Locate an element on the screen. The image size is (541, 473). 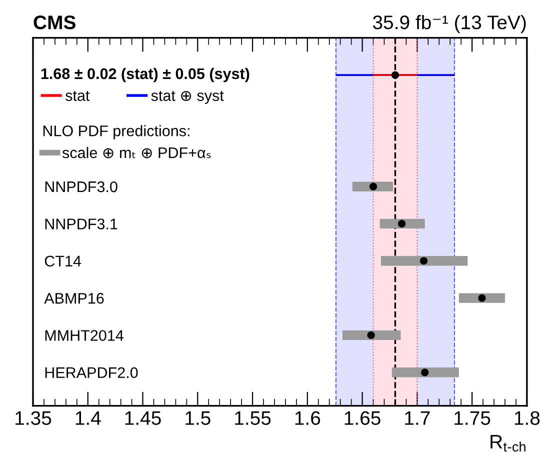
legend-label: stat is located at coordinates (78, 95).